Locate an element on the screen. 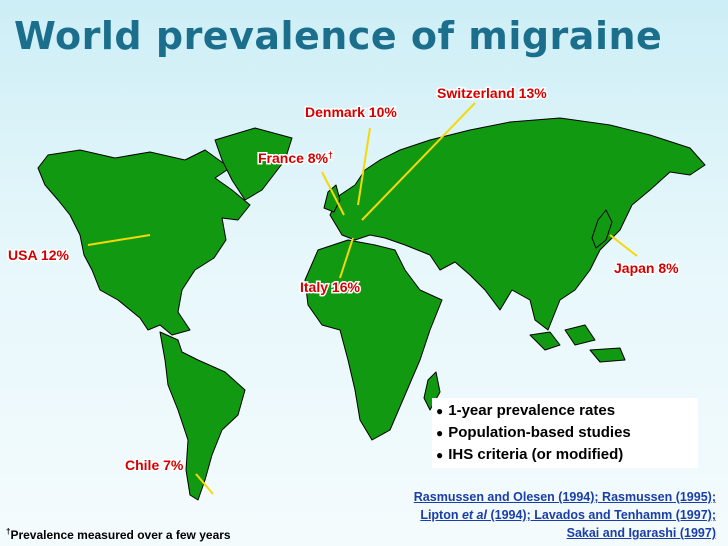 The image size is (728, 546). footnote-mark: † is located at coordinates (8, 531).